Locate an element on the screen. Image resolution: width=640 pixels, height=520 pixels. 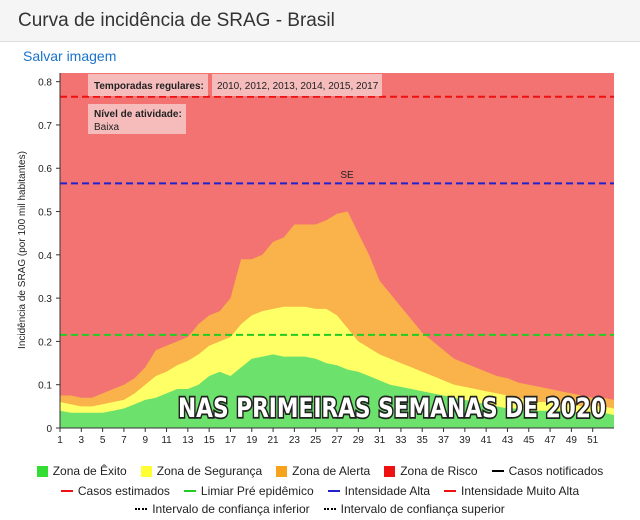
x-tick-label: 47 is located at coordinates (551, 440).